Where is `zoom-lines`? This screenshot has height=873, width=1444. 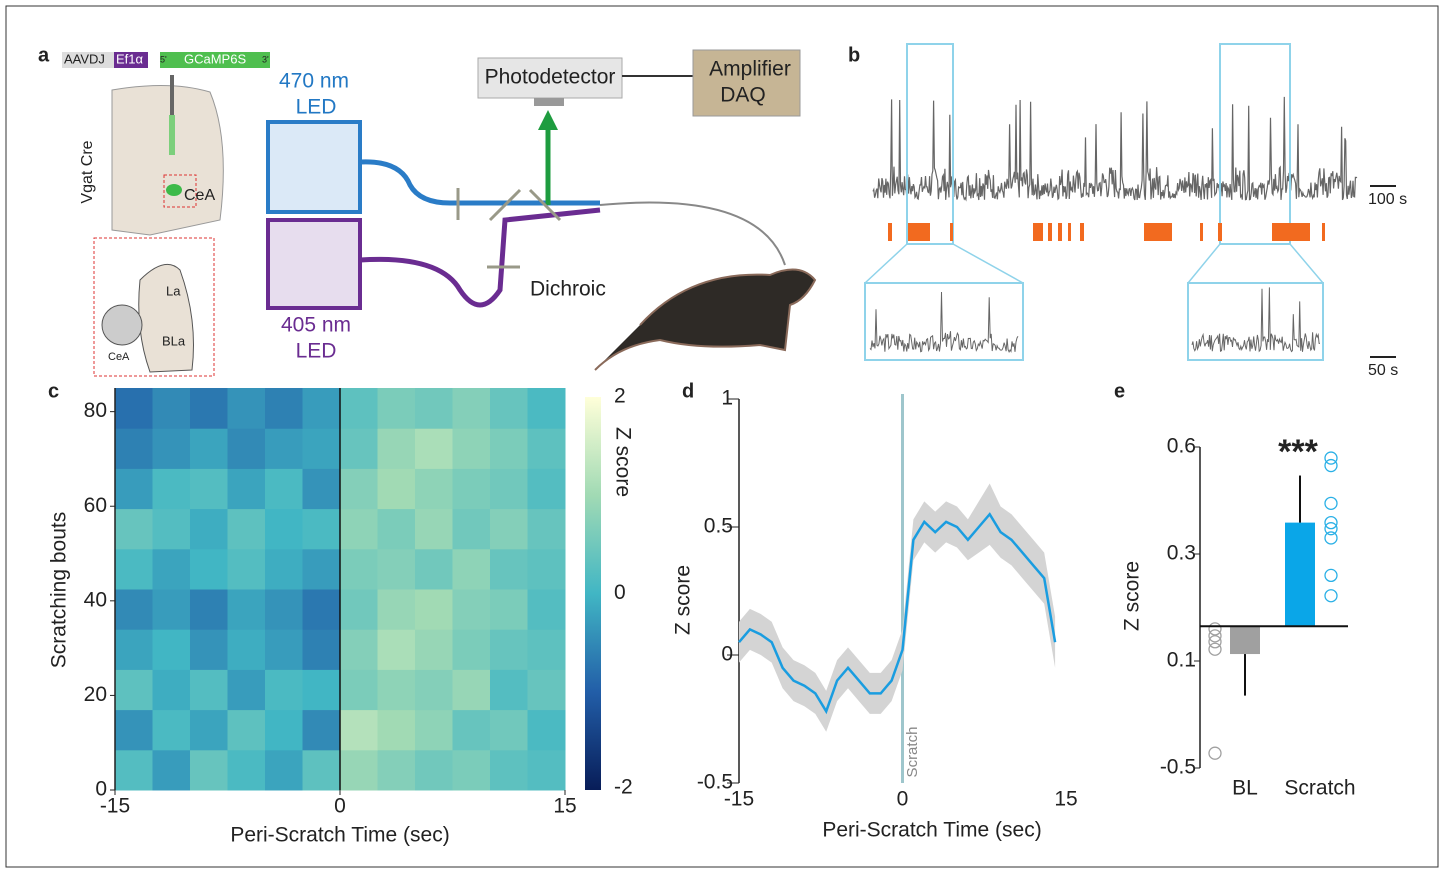
zoom-lines is located at coordinates (1094, 263).